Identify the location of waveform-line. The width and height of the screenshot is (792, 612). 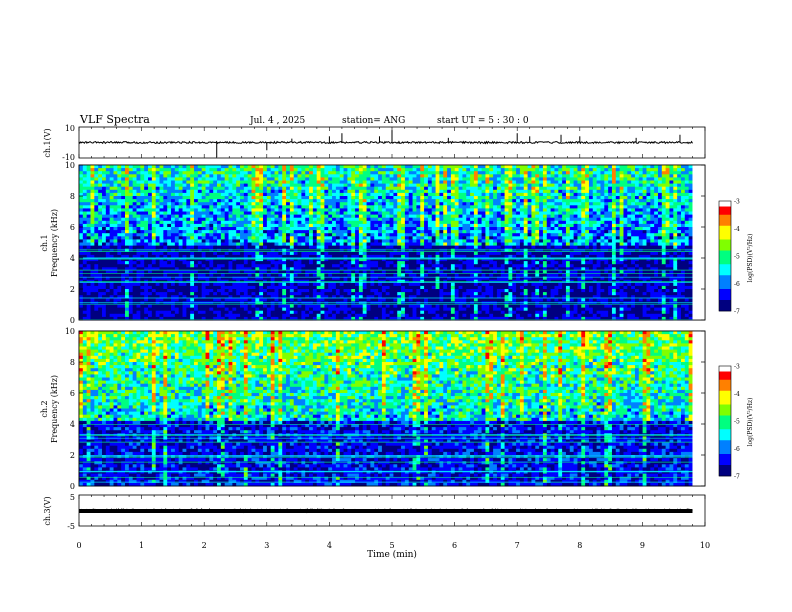
(385, 142).